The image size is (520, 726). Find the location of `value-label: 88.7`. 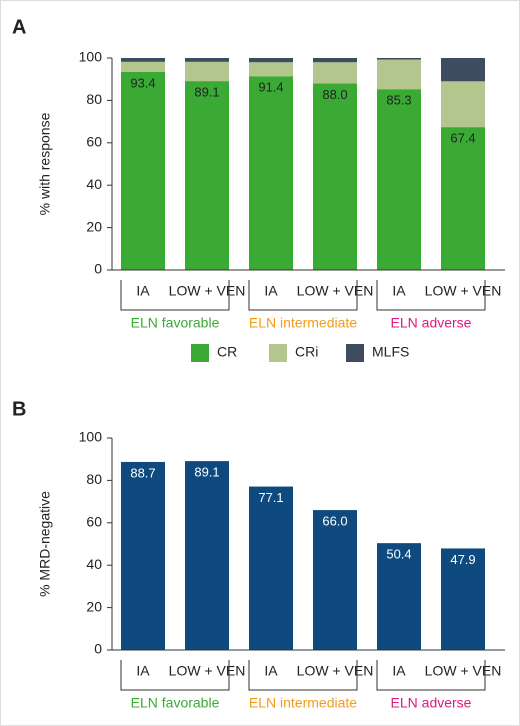

value-label: 88.7 is located at coordinates (142, 472).